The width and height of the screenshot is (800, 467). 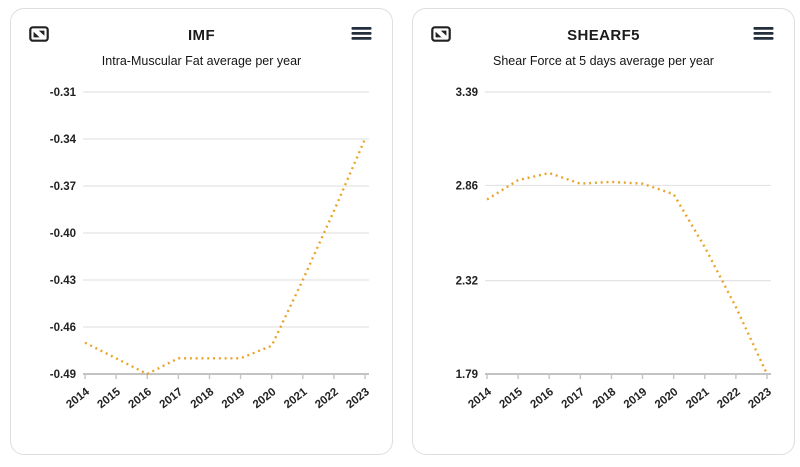 What do you see at coordinates (63, 375) in the screenshot?
I see `svg-text: -0.49` at bounding box center [63, 375].